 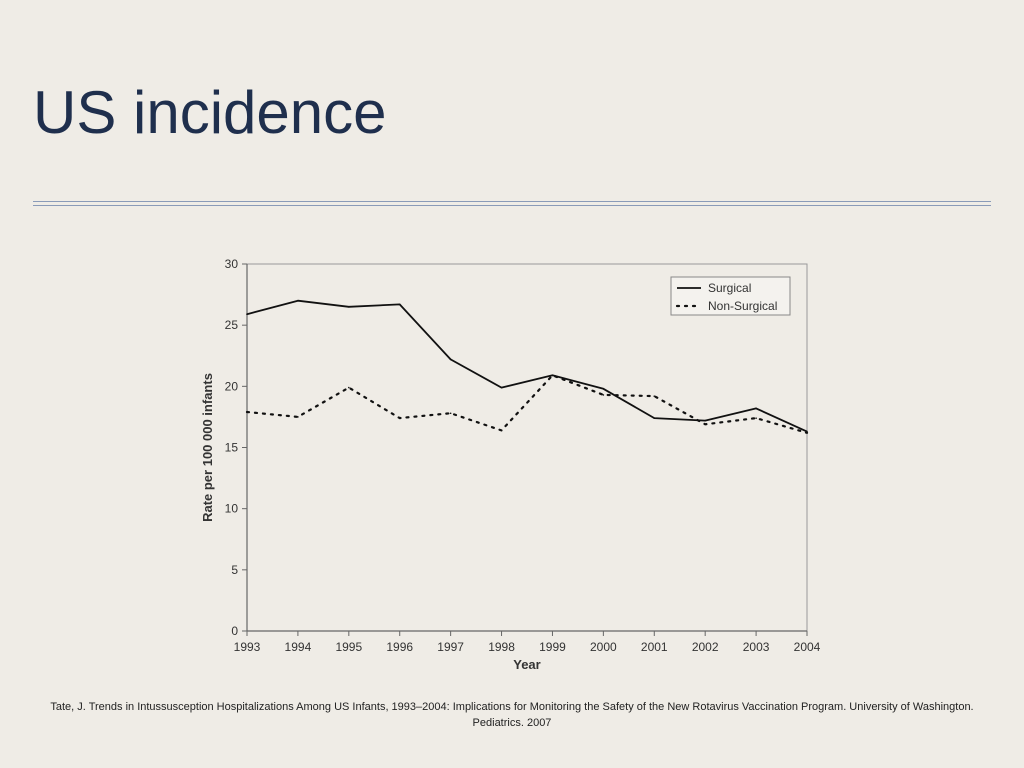 I want to click on data-point-1-1996, so click(x=399, y=418).